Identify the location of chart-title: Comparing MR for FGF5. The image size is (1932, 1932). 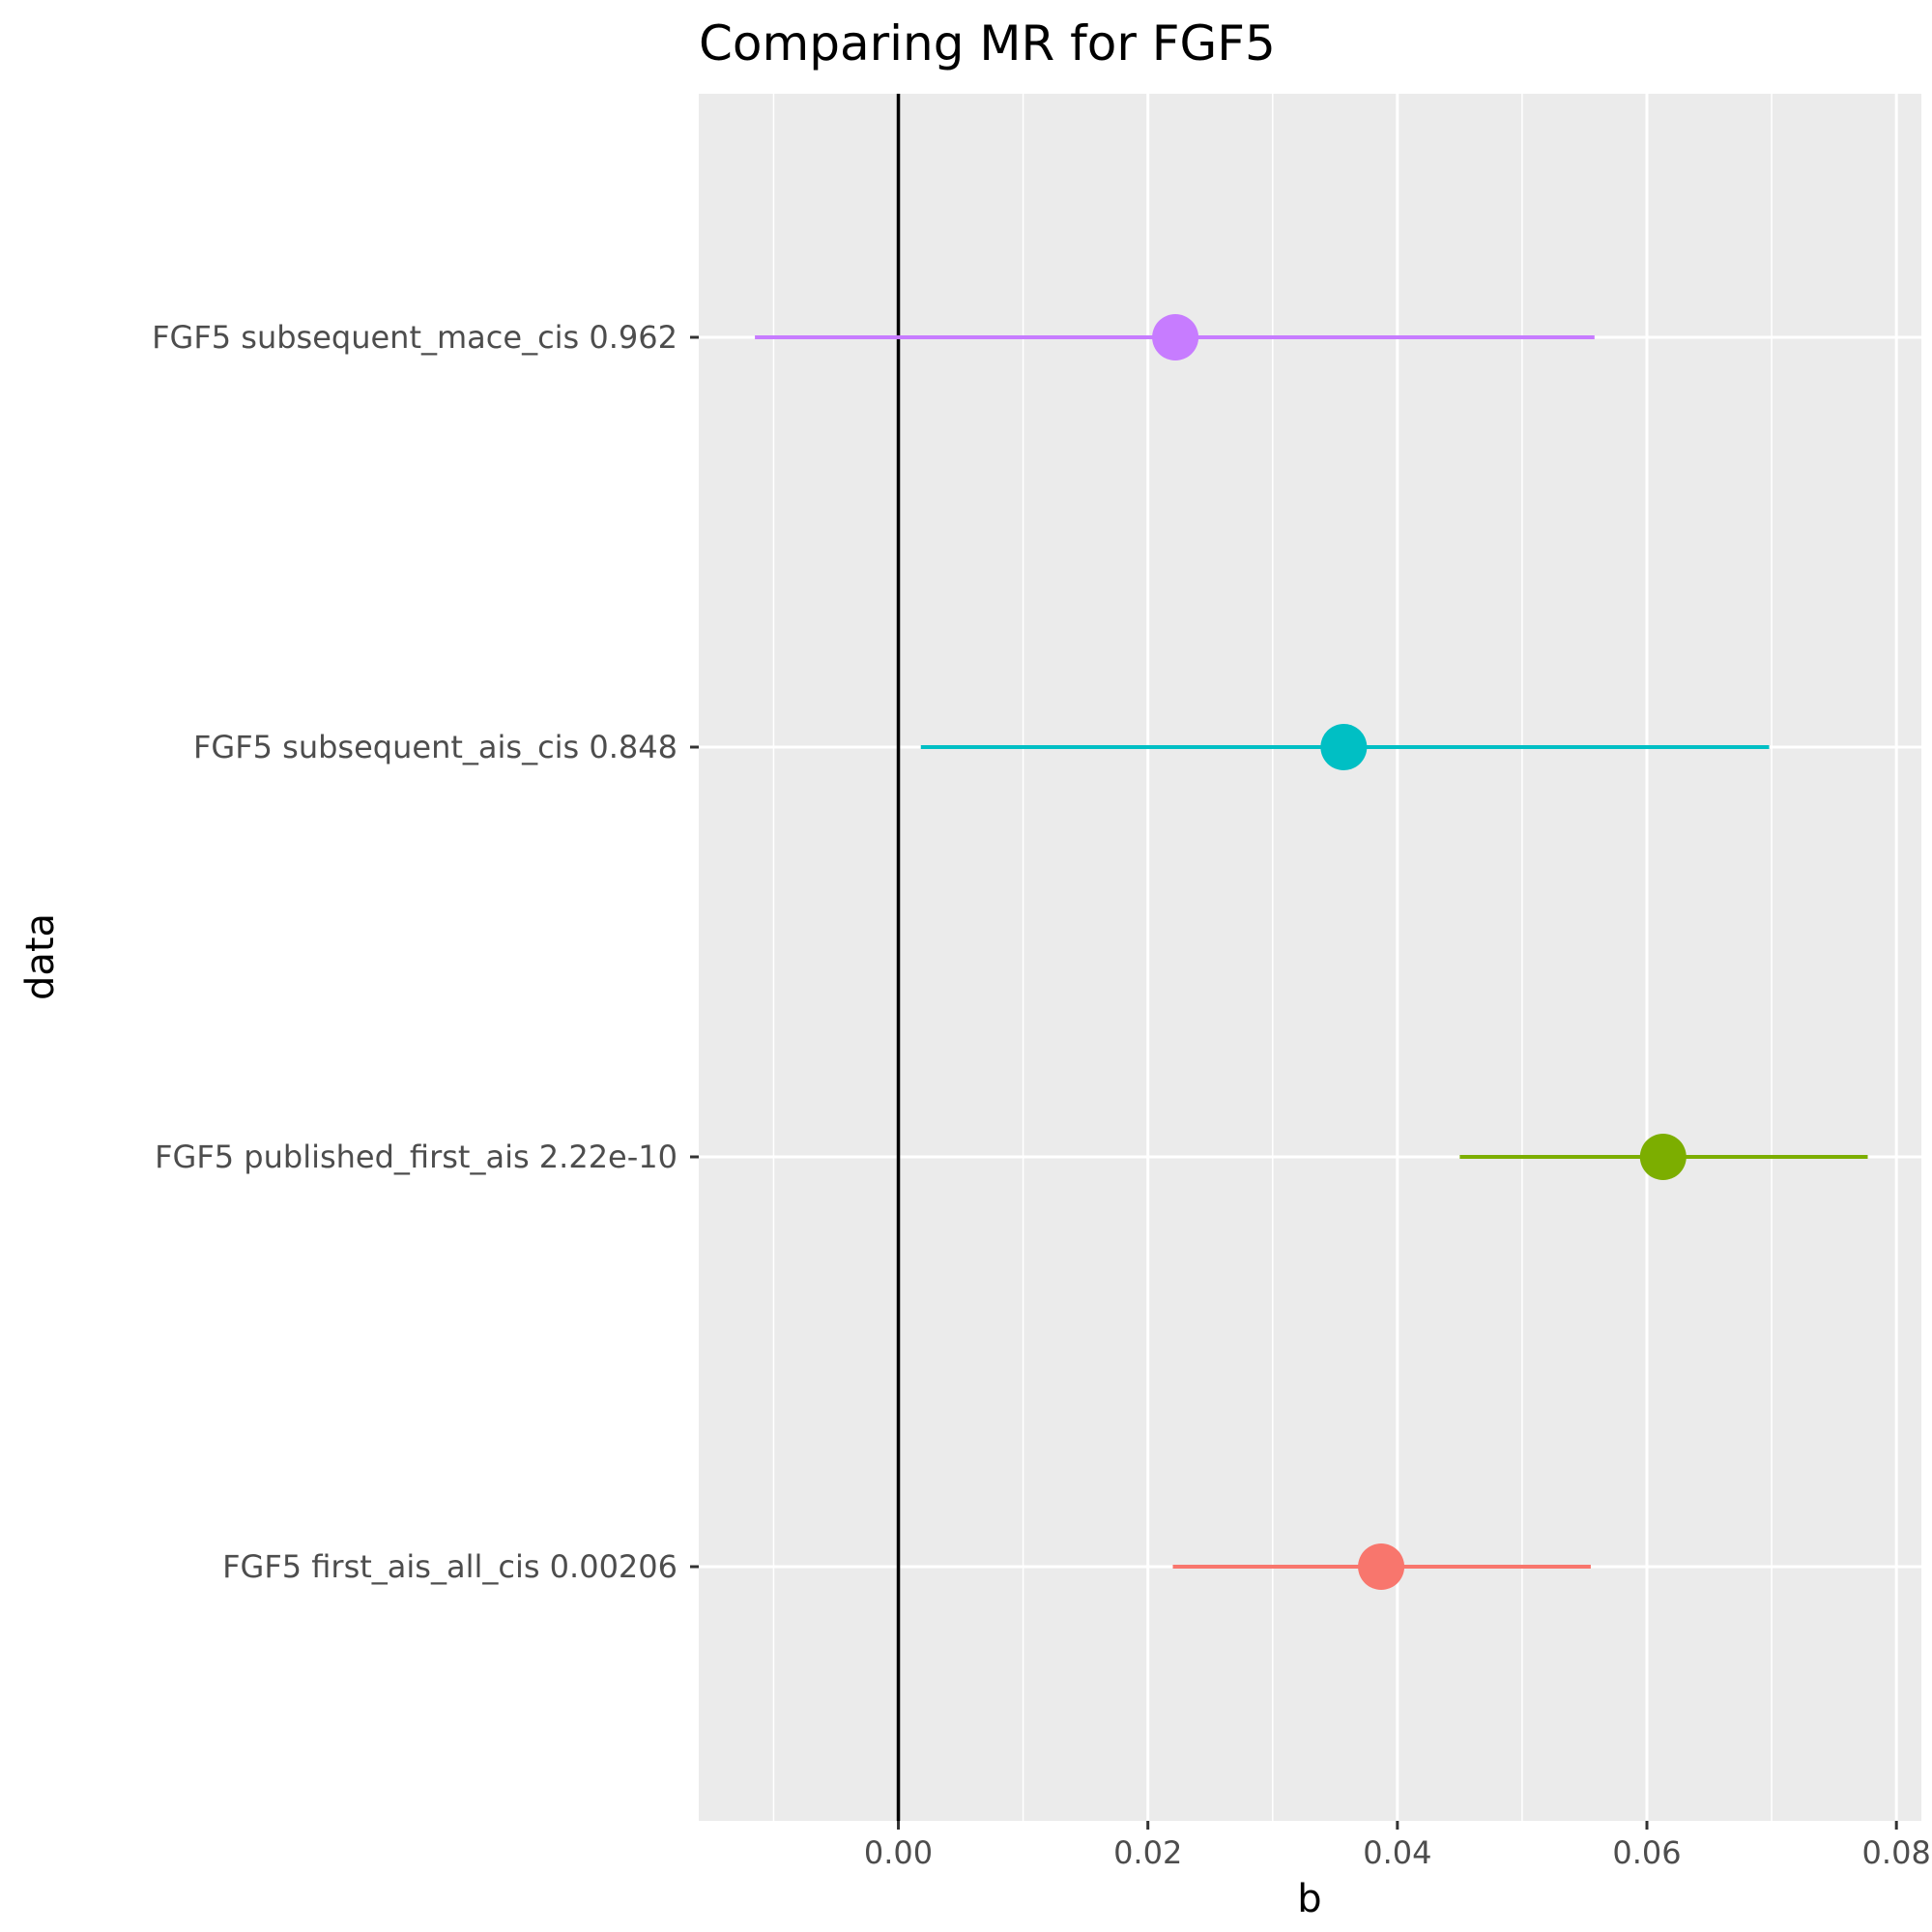
(988, 43).